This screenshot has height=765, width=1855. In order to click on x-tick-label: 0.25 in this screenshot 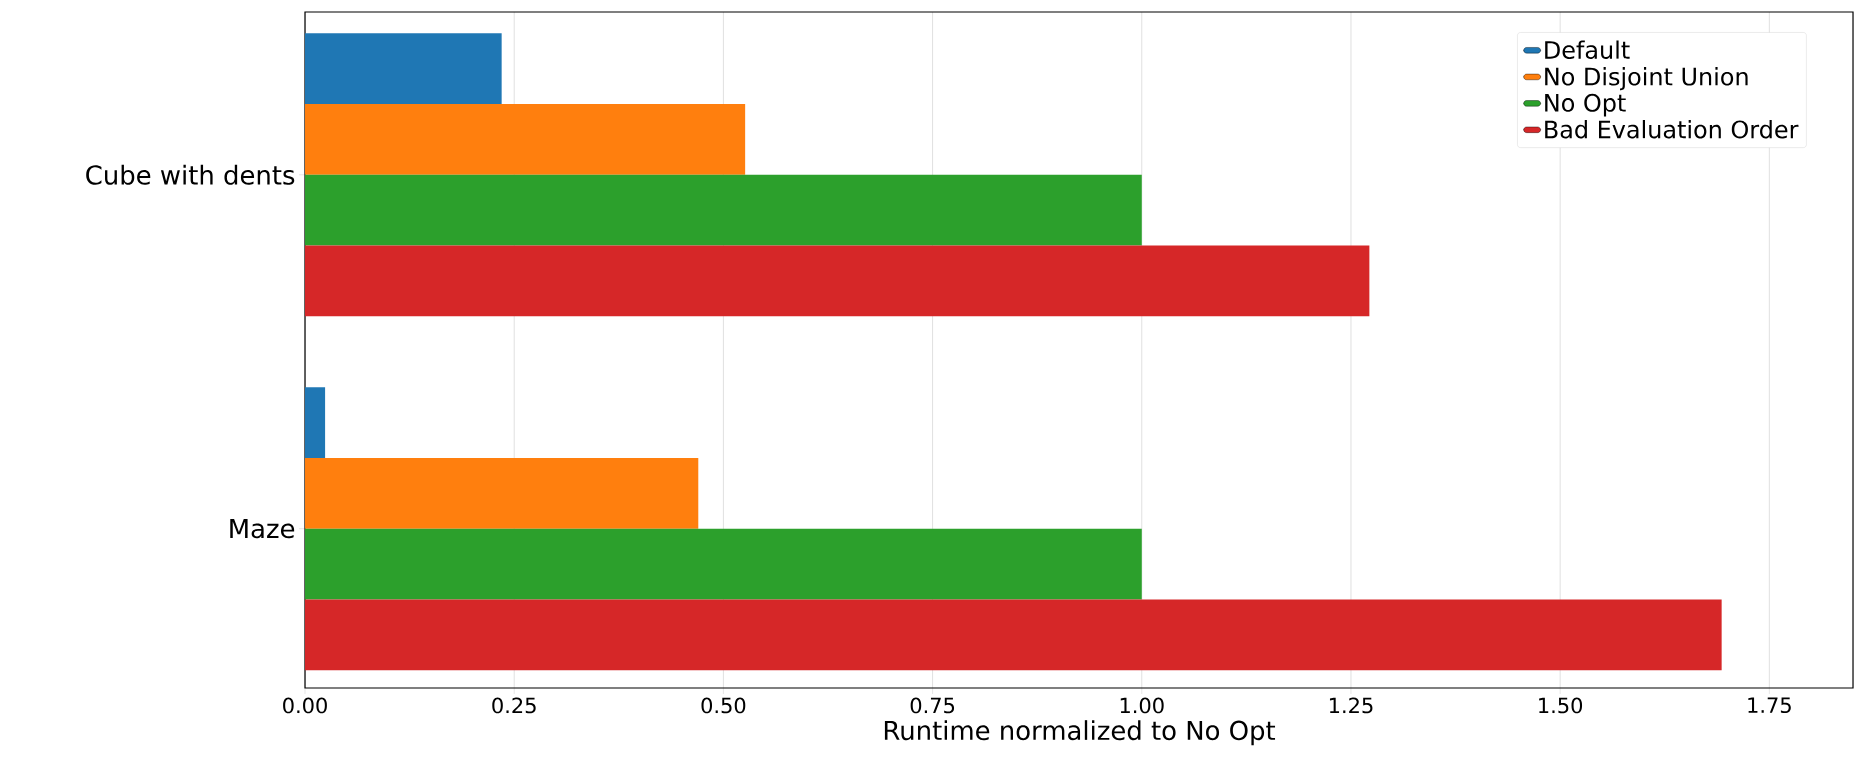, I will do `click(514, 705)`.